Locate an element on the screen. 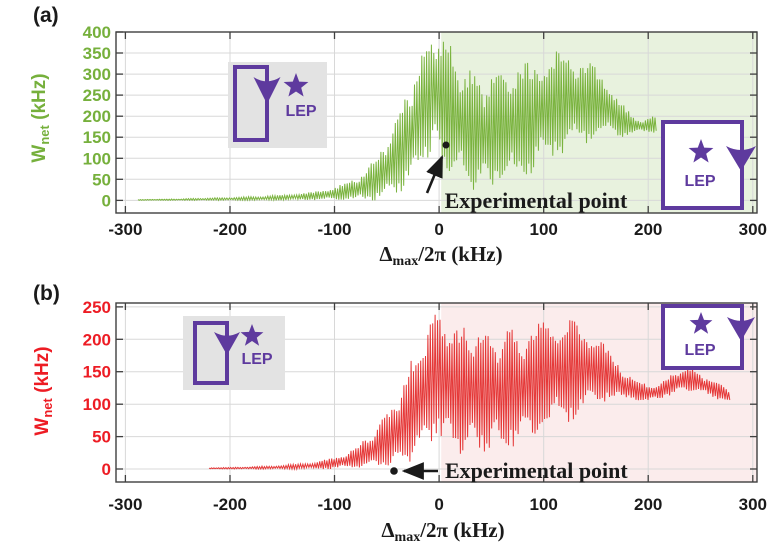  panel-label: (b) is located at coordinates (46, 293).